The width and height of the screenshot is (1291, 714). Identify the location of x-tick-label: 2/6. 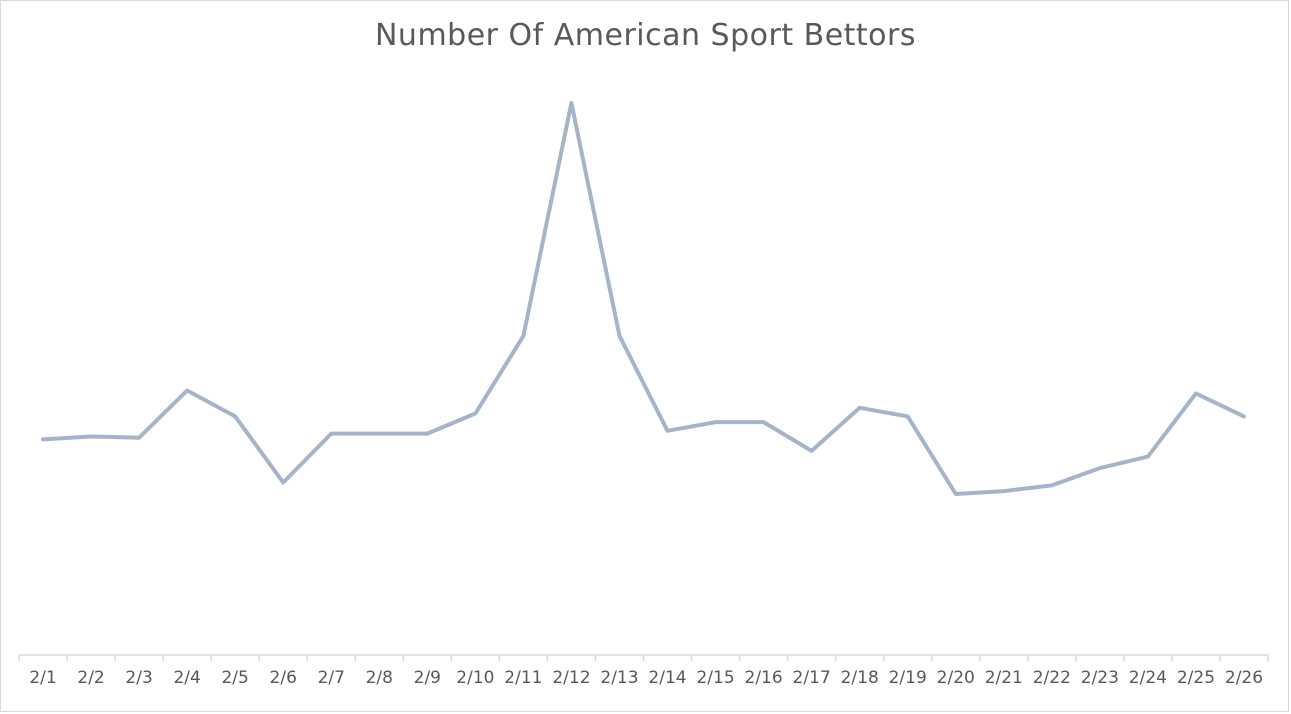
(283, 678).